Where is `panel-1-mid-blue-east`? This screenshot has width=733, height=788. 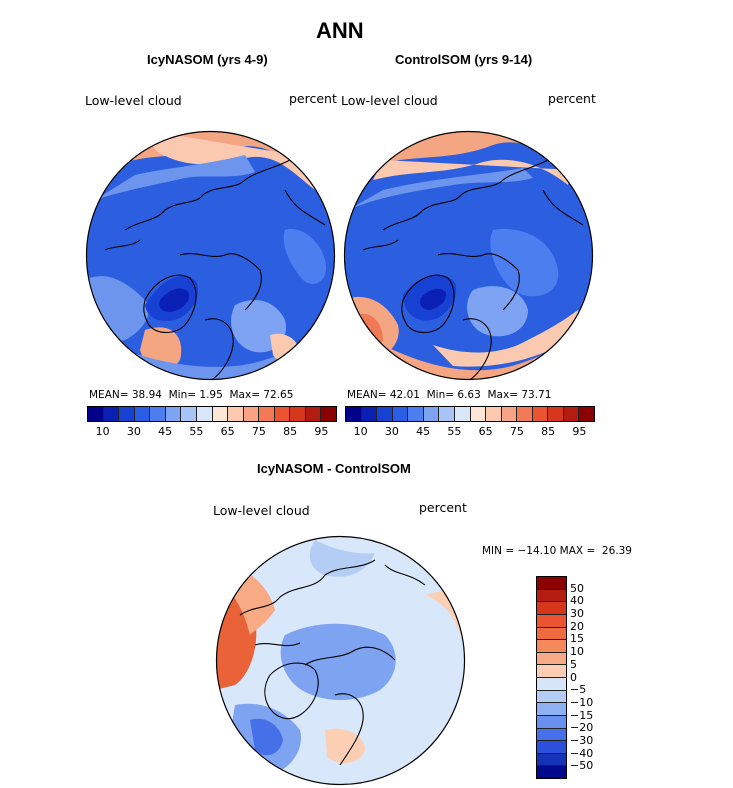
panel-1-mid-blue-east is located at coordinates (304, 256).